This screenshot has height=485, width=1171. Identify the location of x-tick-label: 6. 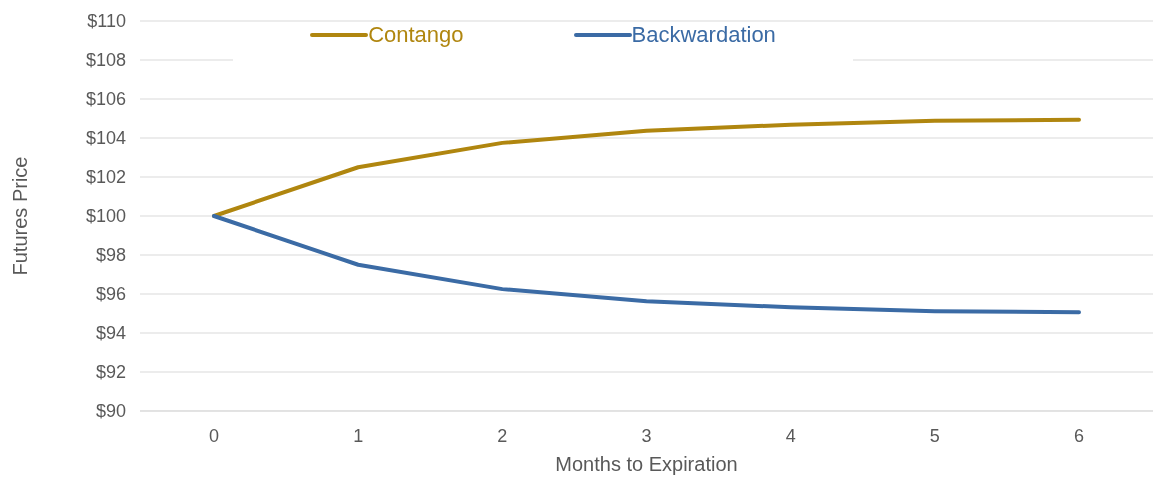
(1079, 435).